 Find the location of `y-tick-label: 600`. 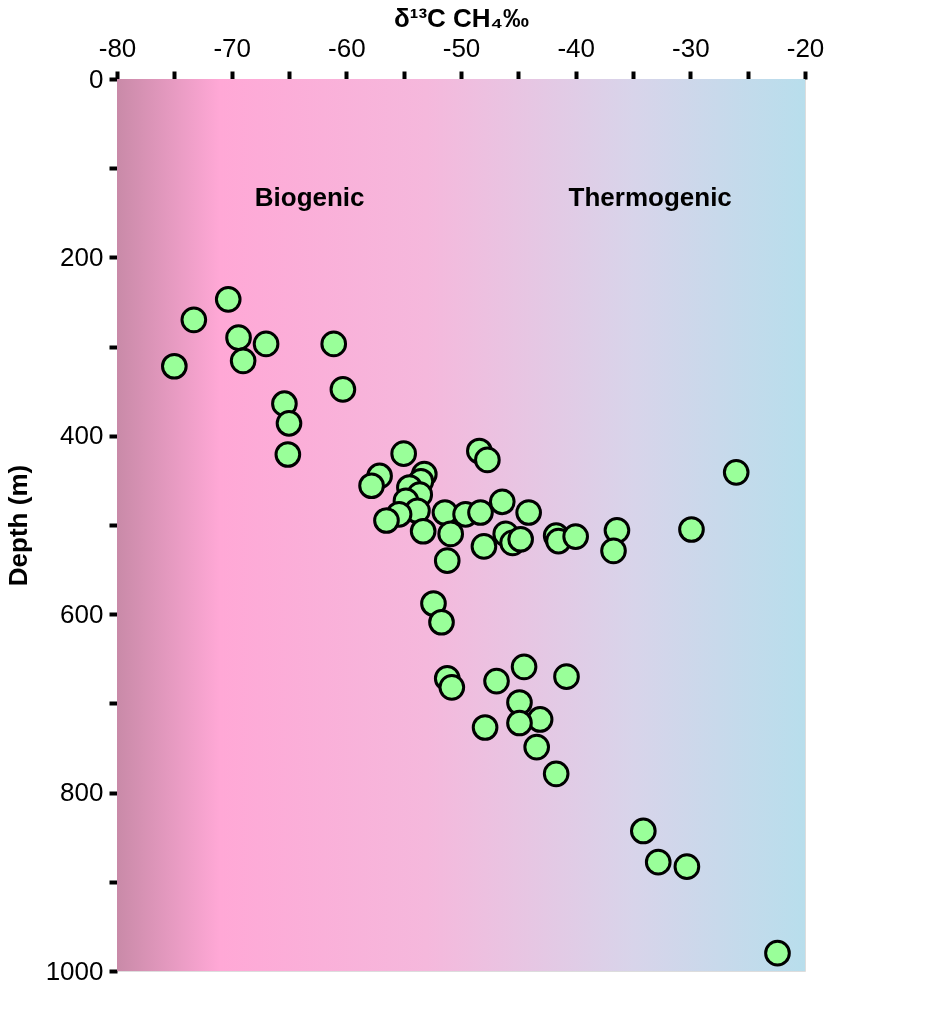

y-tick-label: 600 is located at coordinates (82, 613).